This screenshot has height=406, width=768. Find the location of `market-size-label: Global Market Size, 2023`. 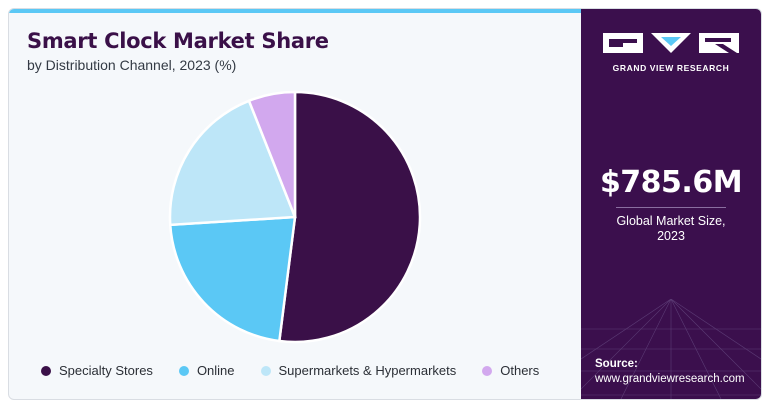

market-size-label: Global Market Size, 2023 is located at coordinates (671, 229).